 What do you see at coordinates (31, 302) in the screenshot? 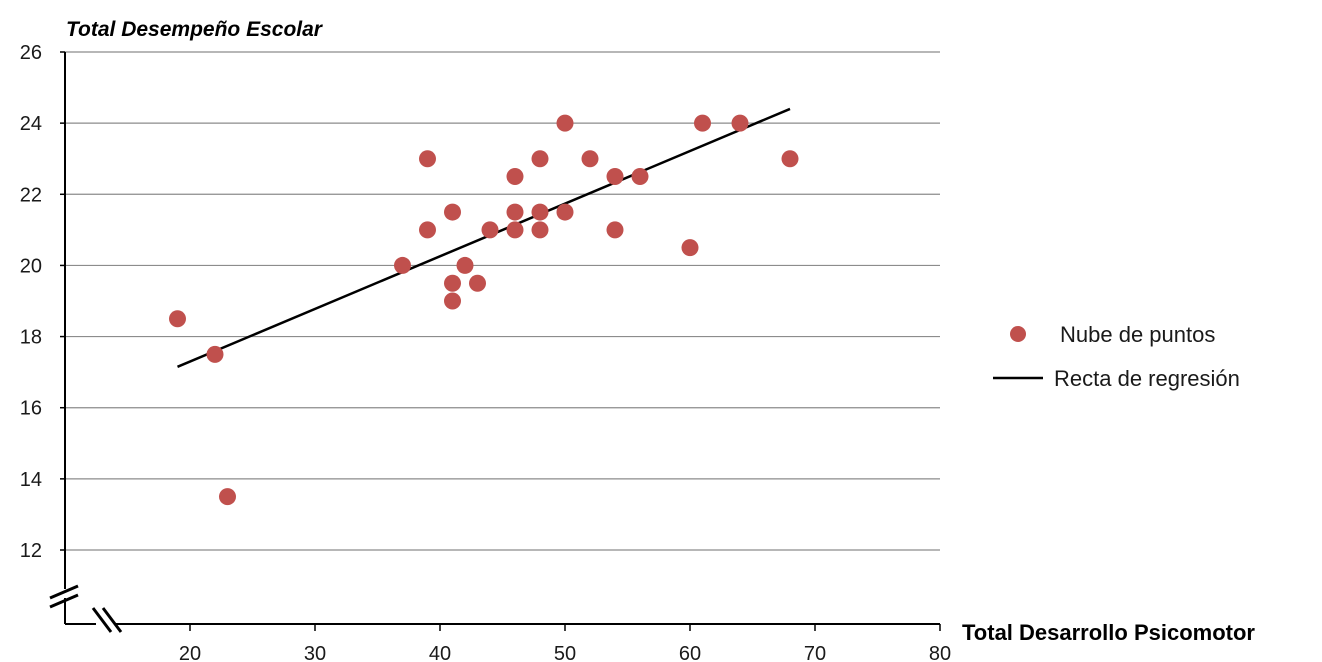
I see `y-tick-labels: 12 14 16 18 20 22 24 26` at bounding box center [31, 302].